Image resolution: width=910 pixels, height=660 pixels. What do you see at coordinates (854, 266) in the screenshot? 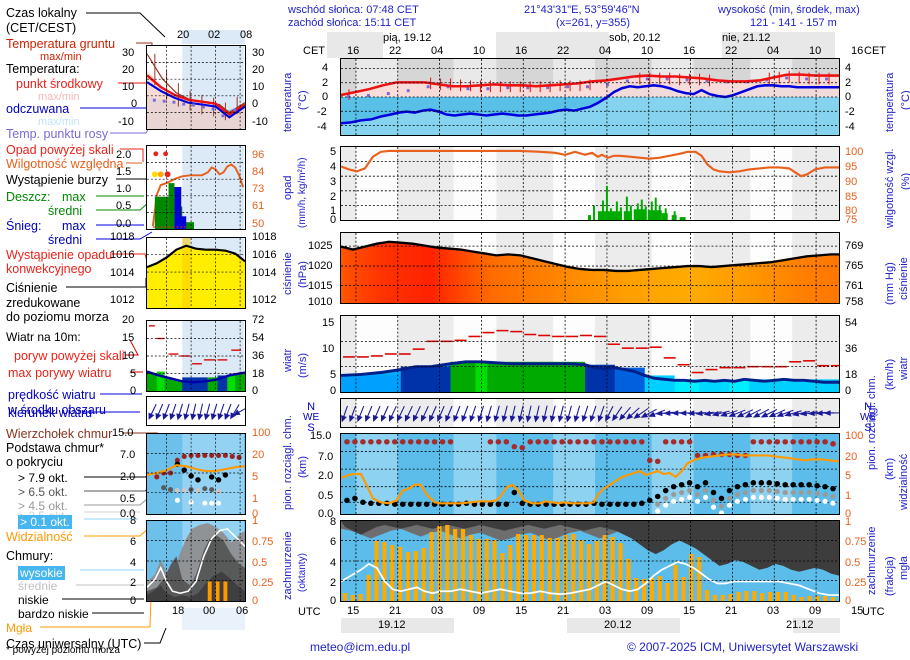
I see `pres-rlabel-765: 765` at bounding box center [854, 266].